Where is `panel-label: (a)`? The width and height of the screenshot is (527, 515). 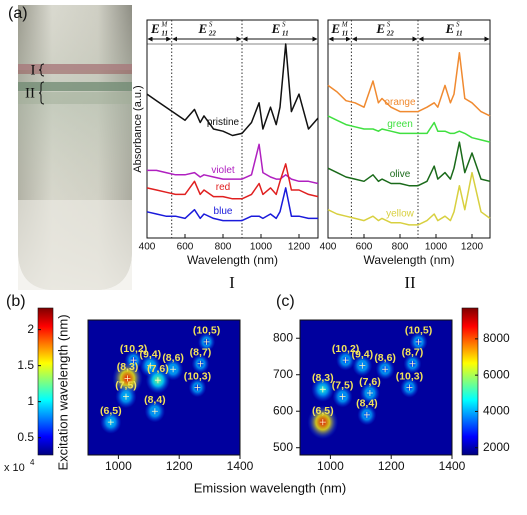
panel-label: (a) is located at coordinates (18, 13).